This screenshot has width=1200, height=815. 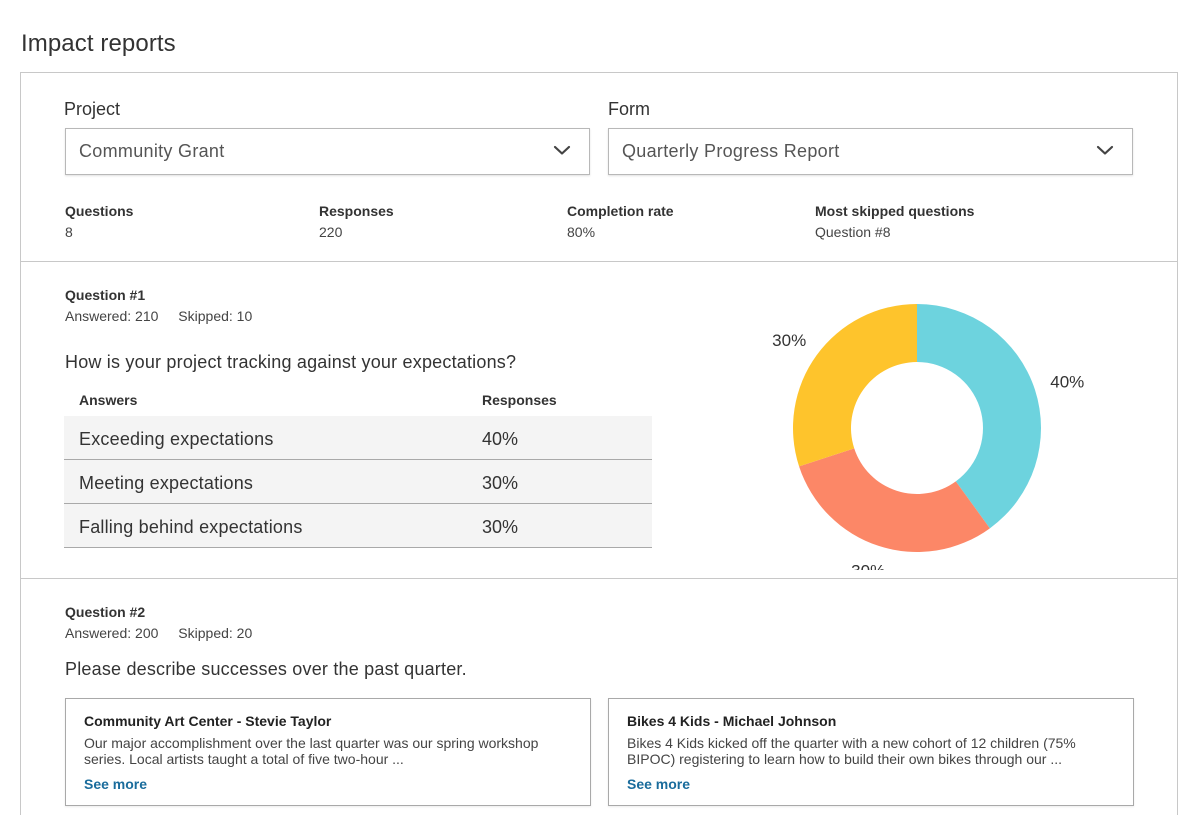 I want to click on question-2-title: Question #2, so click(x=105, y=612).